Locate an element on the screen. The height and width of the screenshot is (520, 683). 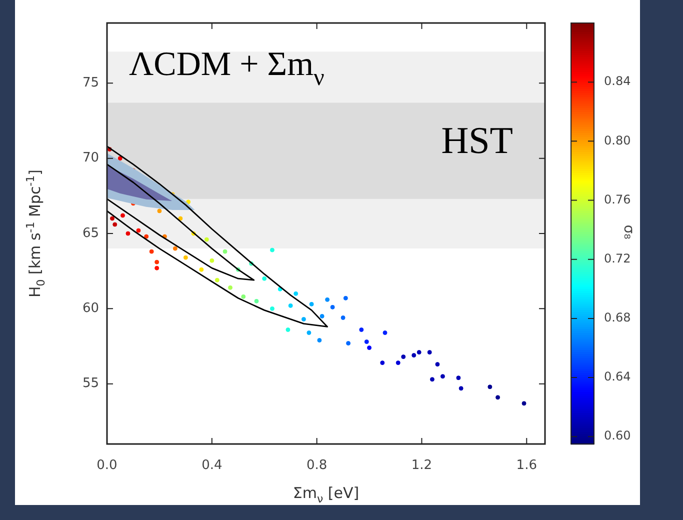
y-axis-title: H0 [km s-1 Mpc-1] is located at coordinates (36, 233).